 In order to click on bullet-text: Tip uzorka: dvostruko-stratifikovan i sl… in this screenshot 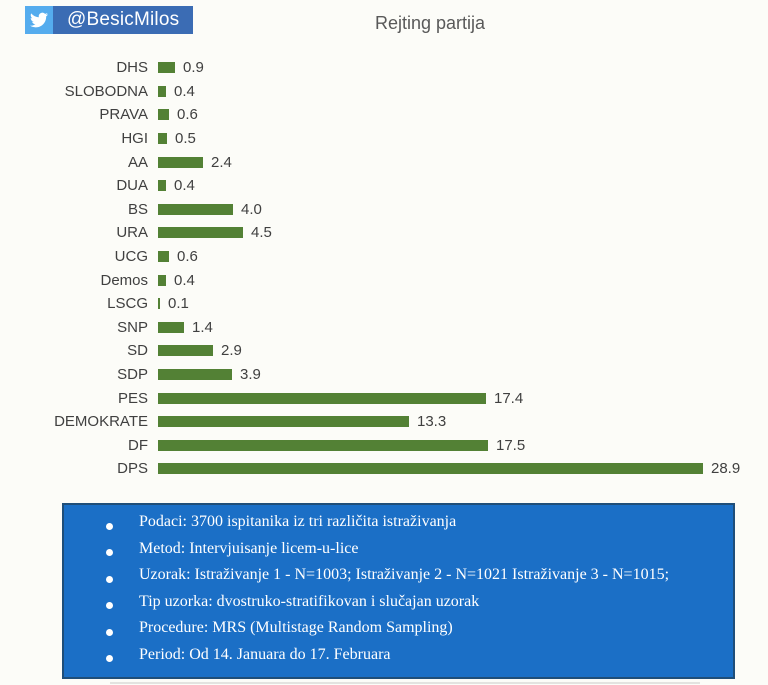, I will do `click(309, 601)`.